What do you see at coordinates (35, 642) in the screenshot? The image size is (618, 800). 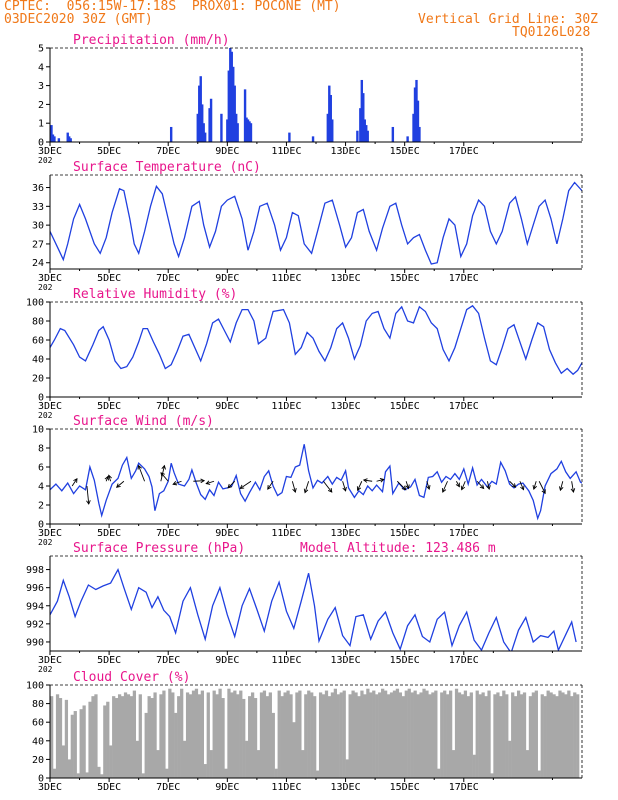 I see `y-tick-label: 990` at bounding box center [35, 642].